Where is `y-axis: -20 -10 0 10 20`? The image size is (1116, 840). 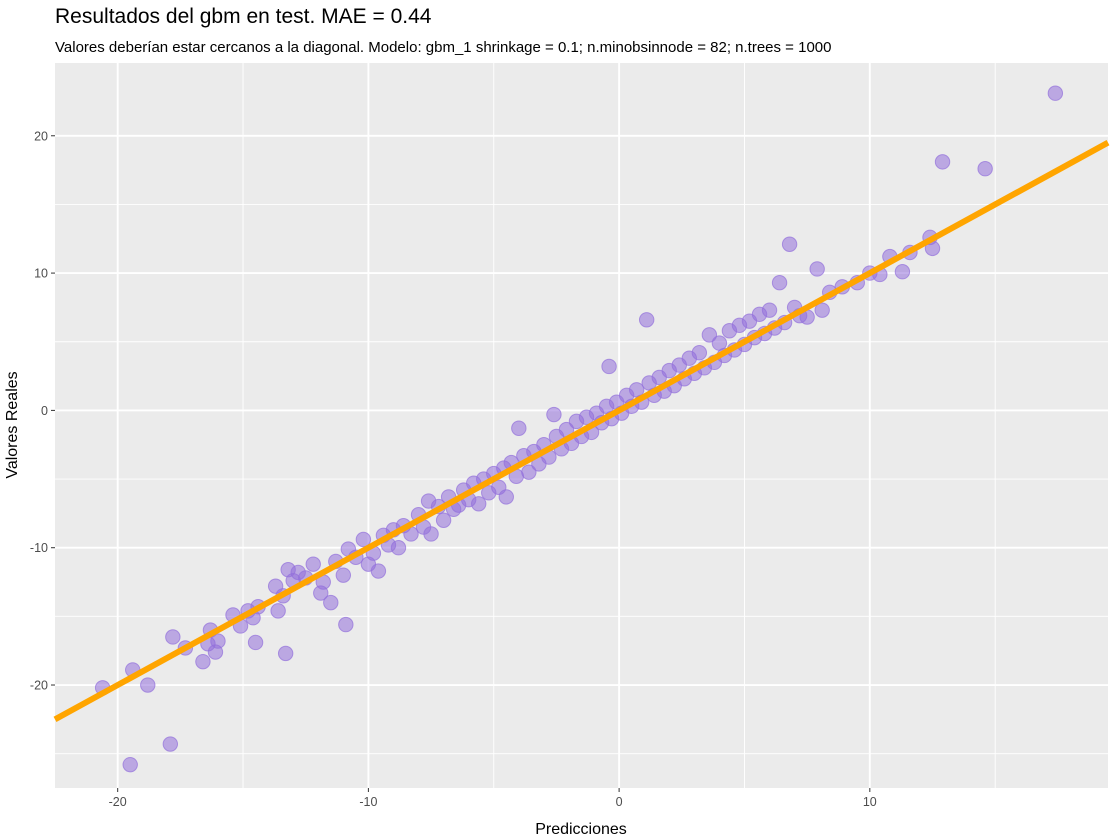 y-axis: -20 -10 0 10 20 is located at coordinates (42, 411).